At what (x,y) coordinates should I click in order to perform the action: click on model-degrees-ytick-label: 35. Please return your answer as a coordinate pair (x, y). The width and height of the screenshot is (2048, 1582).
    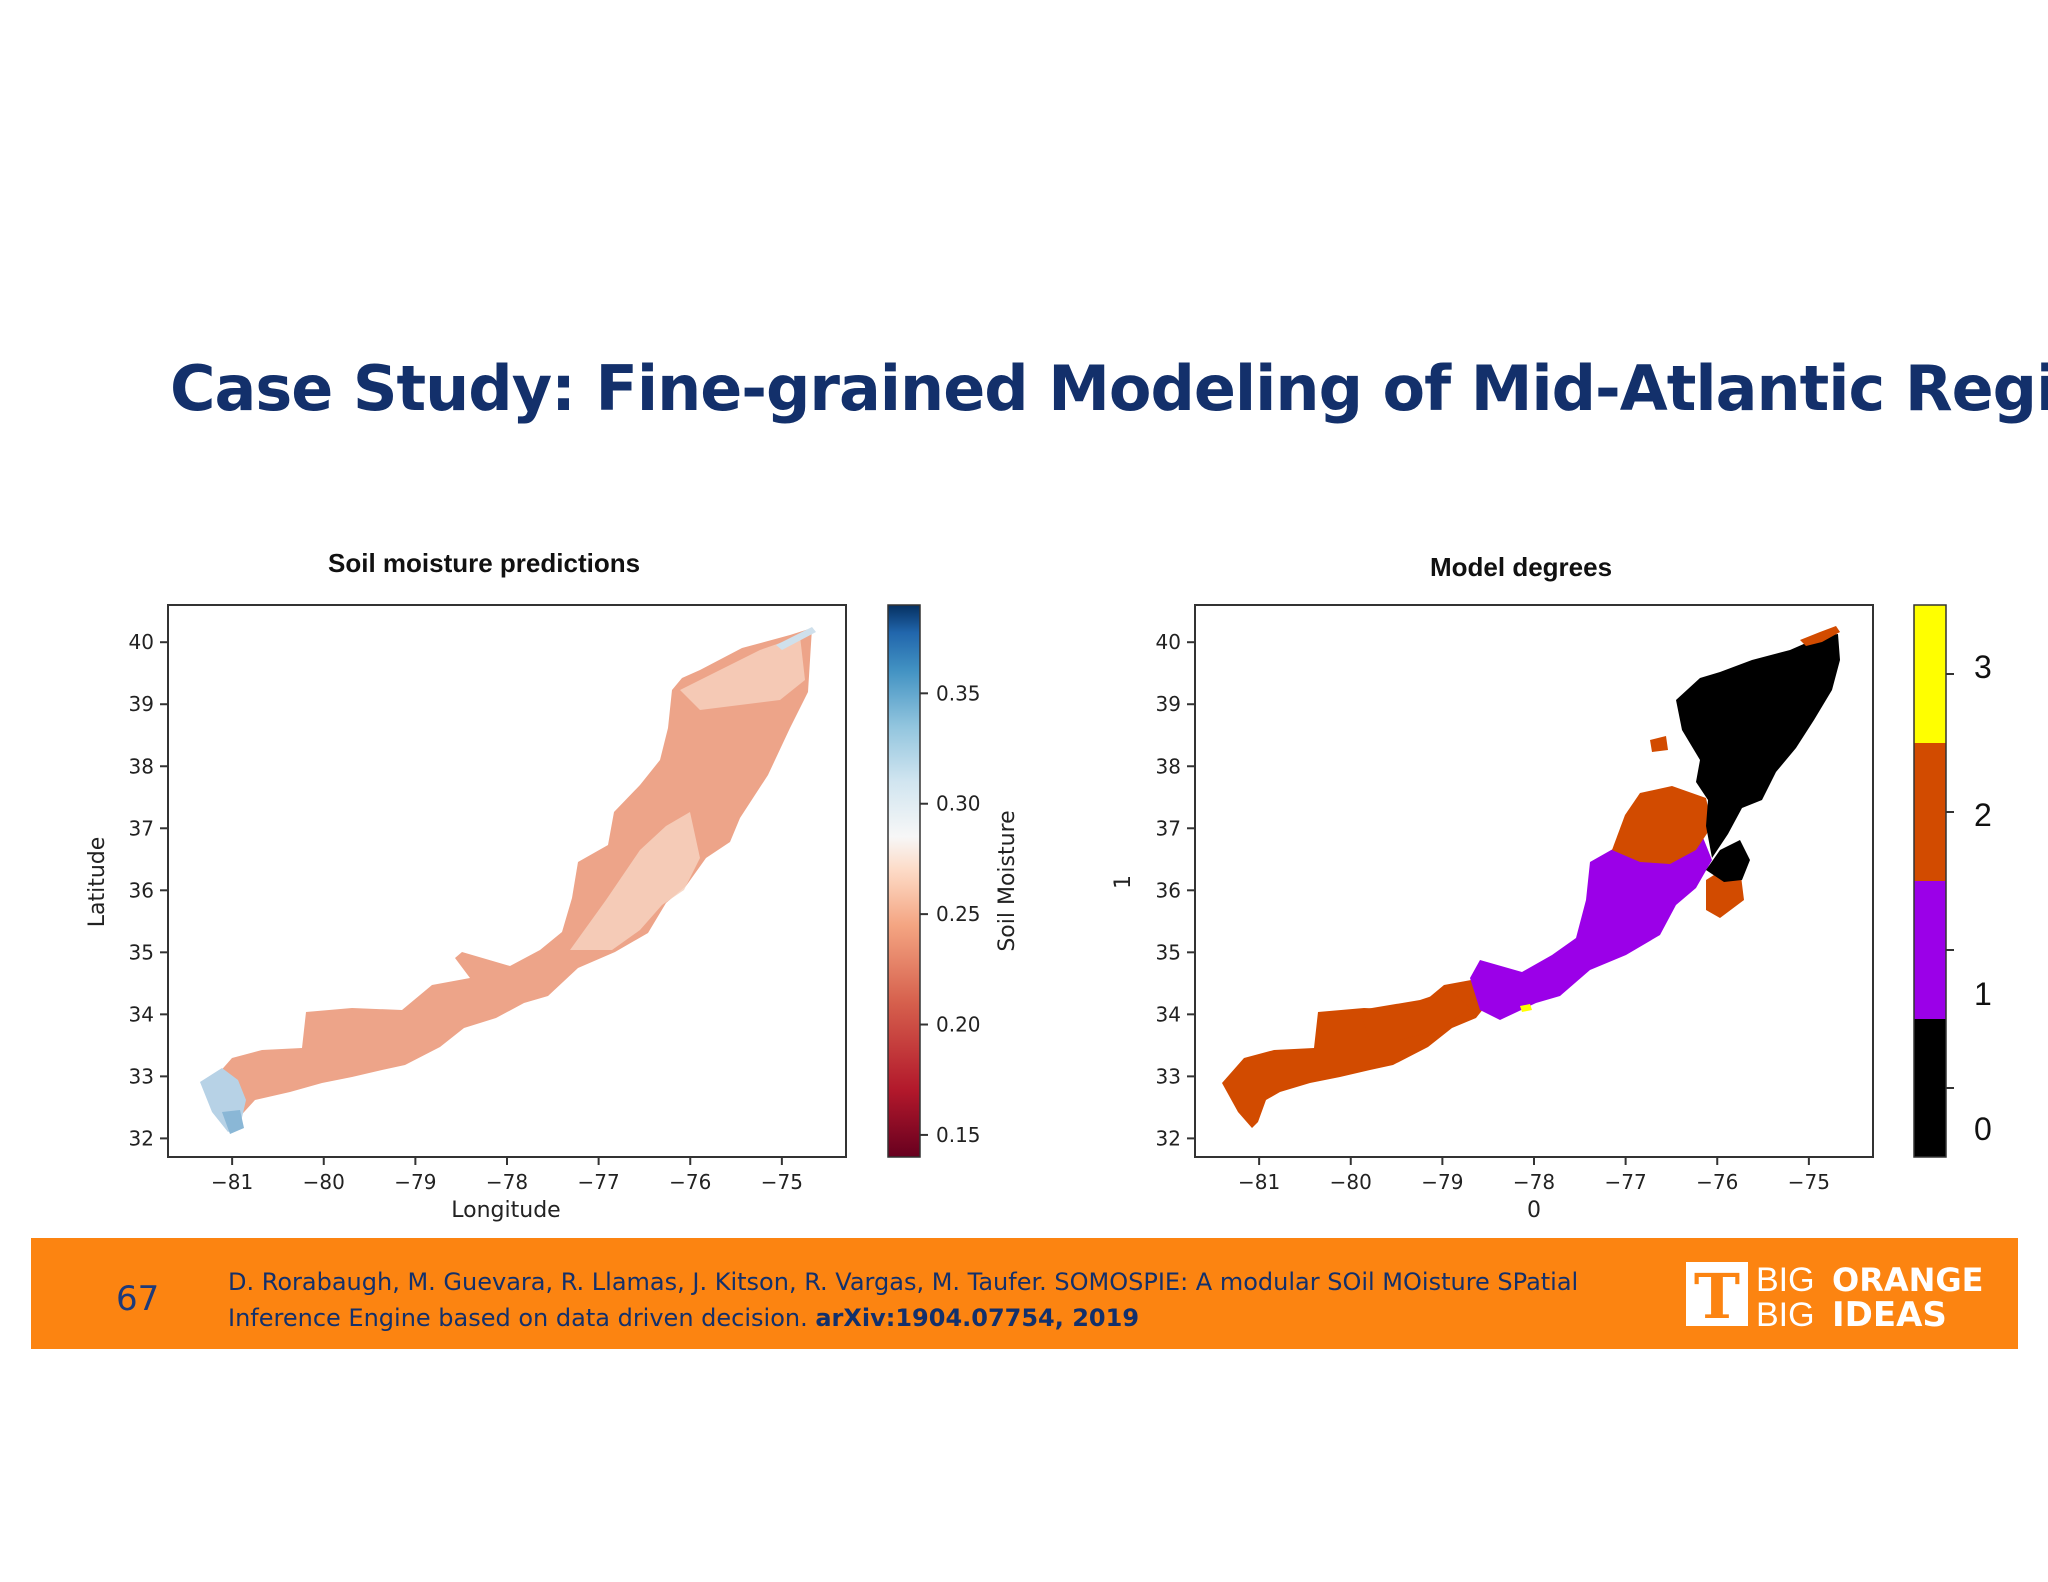
    Looking at the image, I should click on (1168, 952).